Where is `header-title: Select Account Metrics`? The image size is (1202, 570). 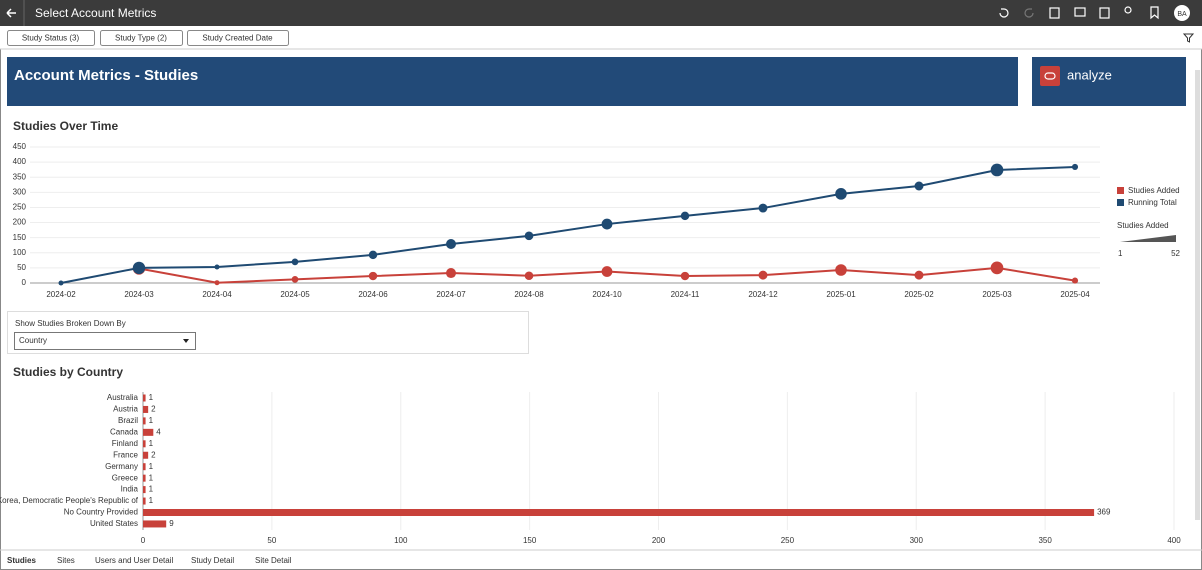 header-title: Select Account Metrics is located at coordinates (95, 13).